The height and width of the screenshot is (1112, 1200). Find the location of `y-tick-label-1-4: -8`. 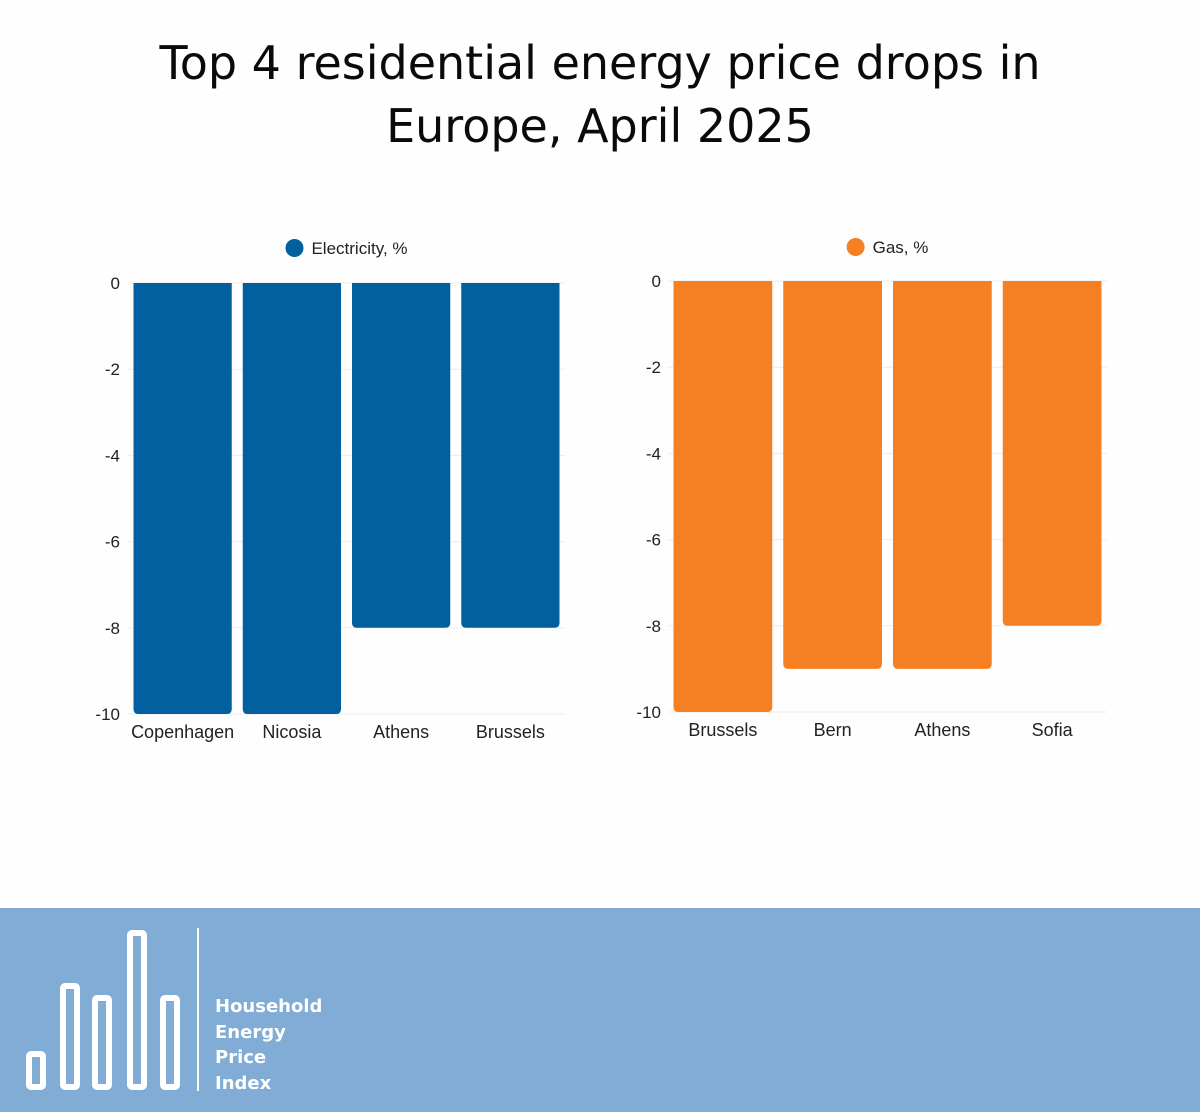

y-tick-label-1-4: -8 is located at coordinates (653, 626).